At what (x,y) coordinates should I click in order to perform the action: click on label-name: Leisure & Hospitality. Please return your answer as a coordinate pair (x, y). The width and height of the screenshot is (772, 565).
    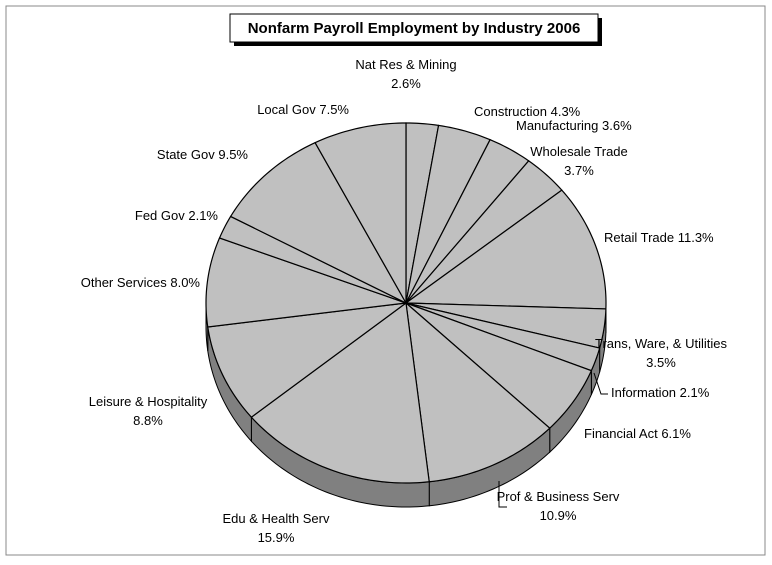
    Looking at the image, I should click on (148, 401).